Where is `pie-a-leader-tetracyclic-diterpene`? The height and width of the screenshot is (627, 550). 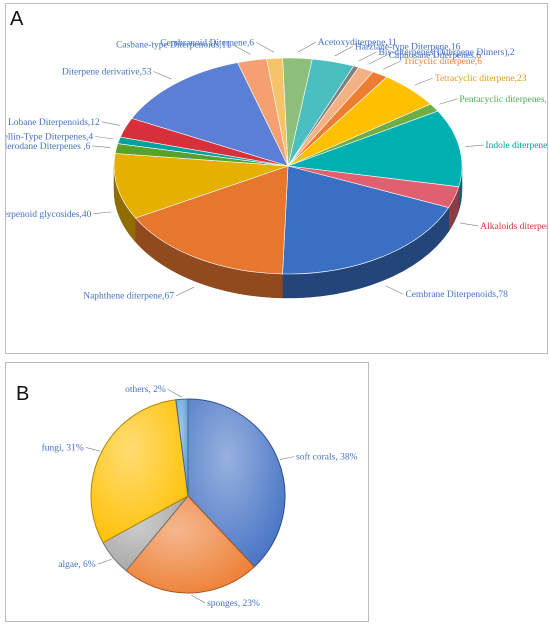 pie-a-leader-tetracyclic-diterpene is located at coordinates (423, 81).